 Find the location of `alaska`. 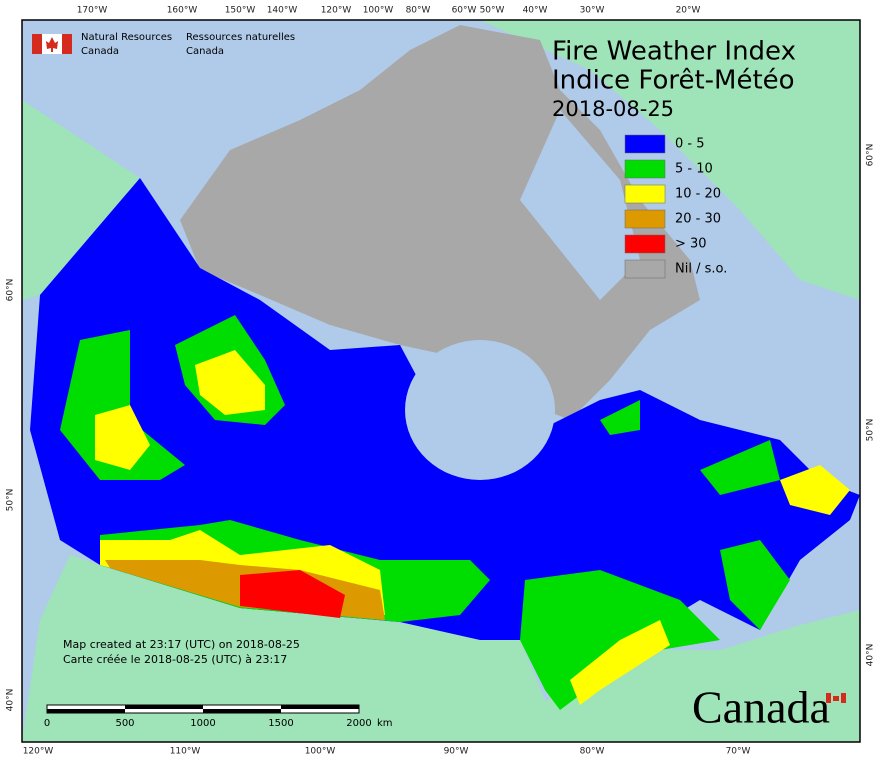

alaska is located at coordinates (81, 200).